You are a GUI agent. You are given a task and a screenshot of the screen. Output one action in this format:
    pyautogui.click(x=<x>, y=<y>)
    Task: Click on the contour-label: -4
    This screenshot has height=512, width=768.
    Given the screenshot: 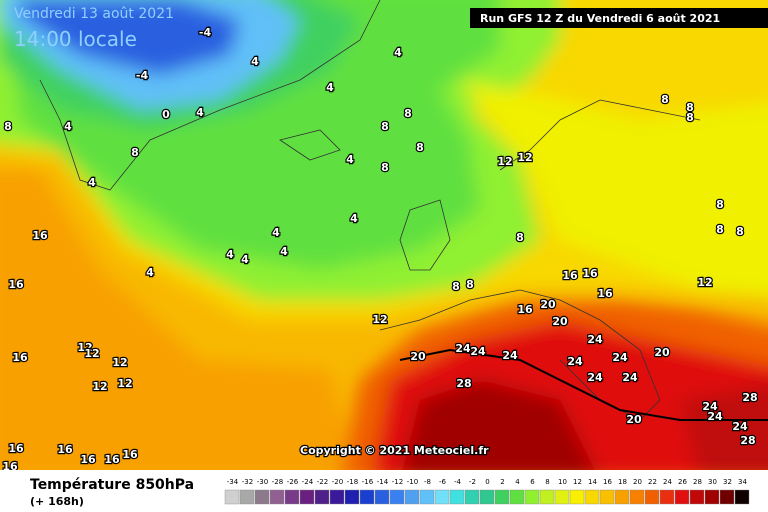 What is the action you would take?
    pyautogui.click(x=205, y=32)
    